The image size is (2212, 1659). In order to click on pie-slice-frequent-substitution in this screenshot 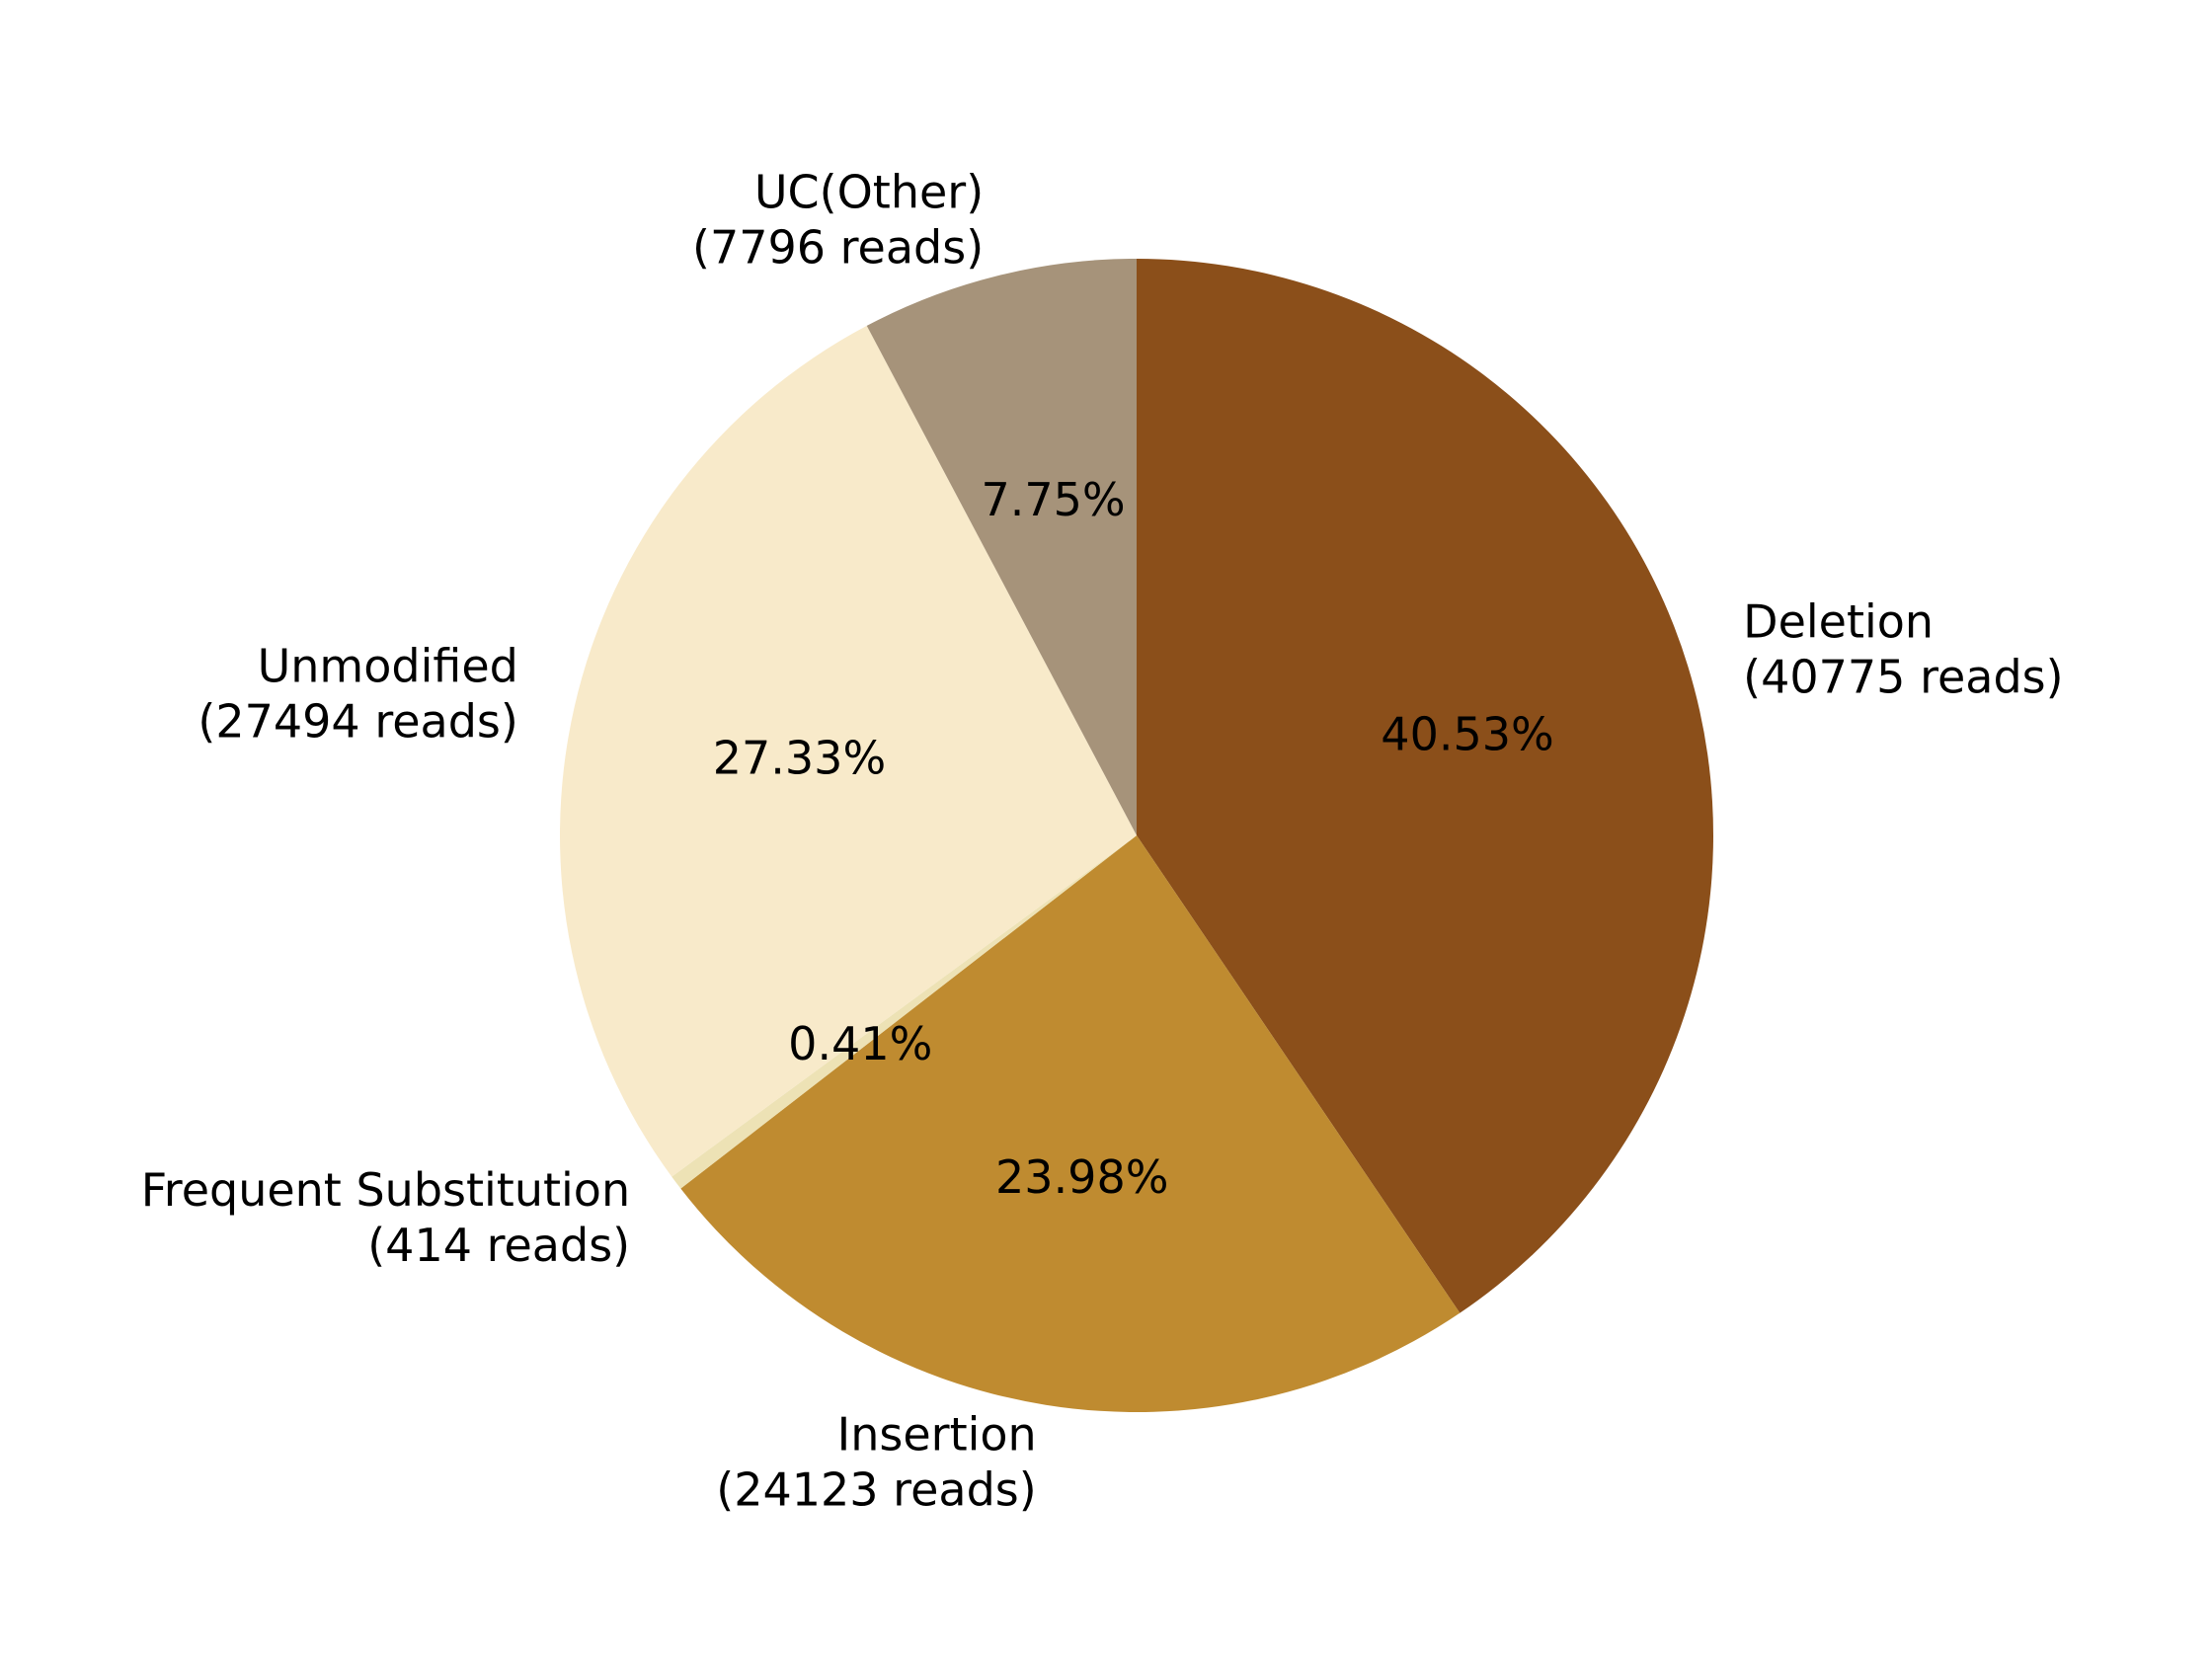, I will do `click(905, 1012)`.